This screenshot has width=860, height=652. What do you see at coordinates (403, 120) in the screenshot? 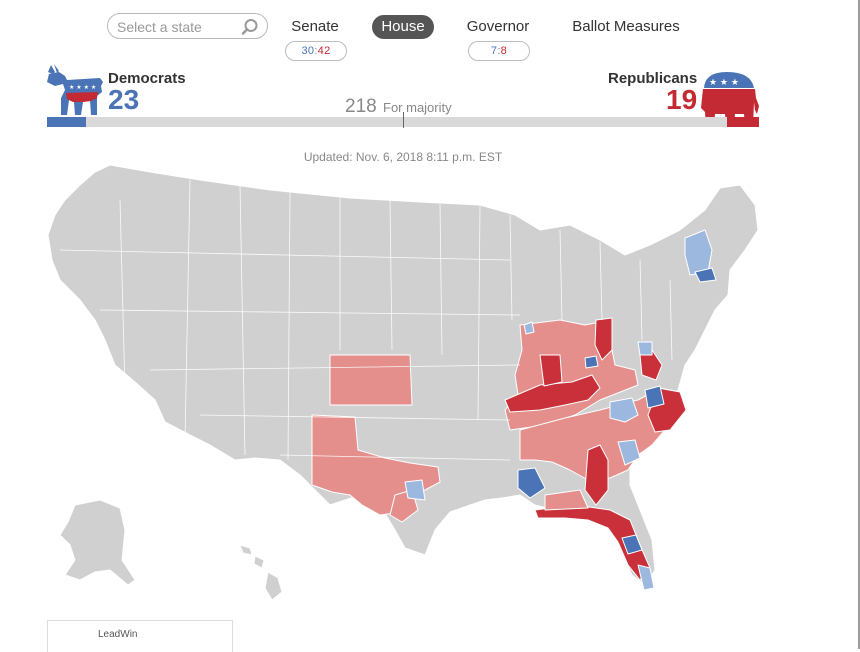
I see `majority-marker` at bounding box center [403, 120].